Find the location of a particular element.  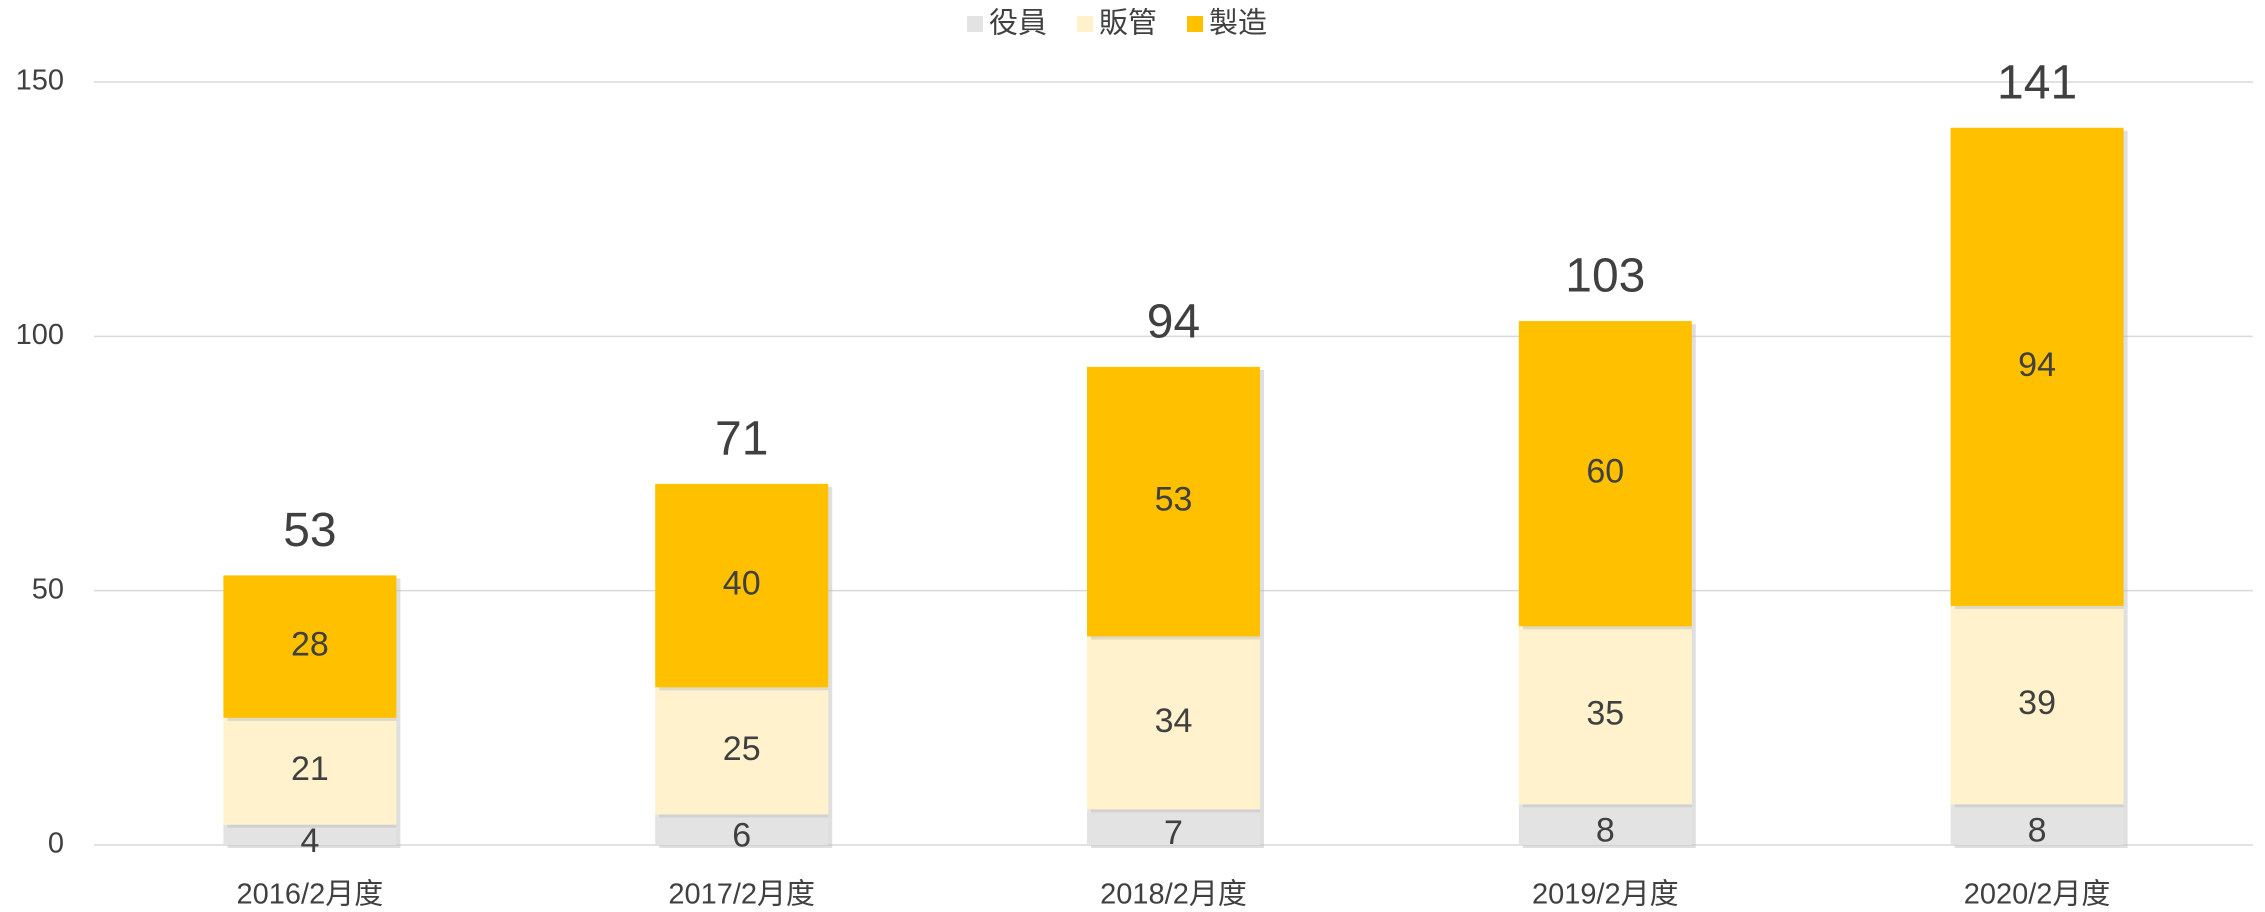

y-tick-label: 150 is located at coordinates (40, 81).